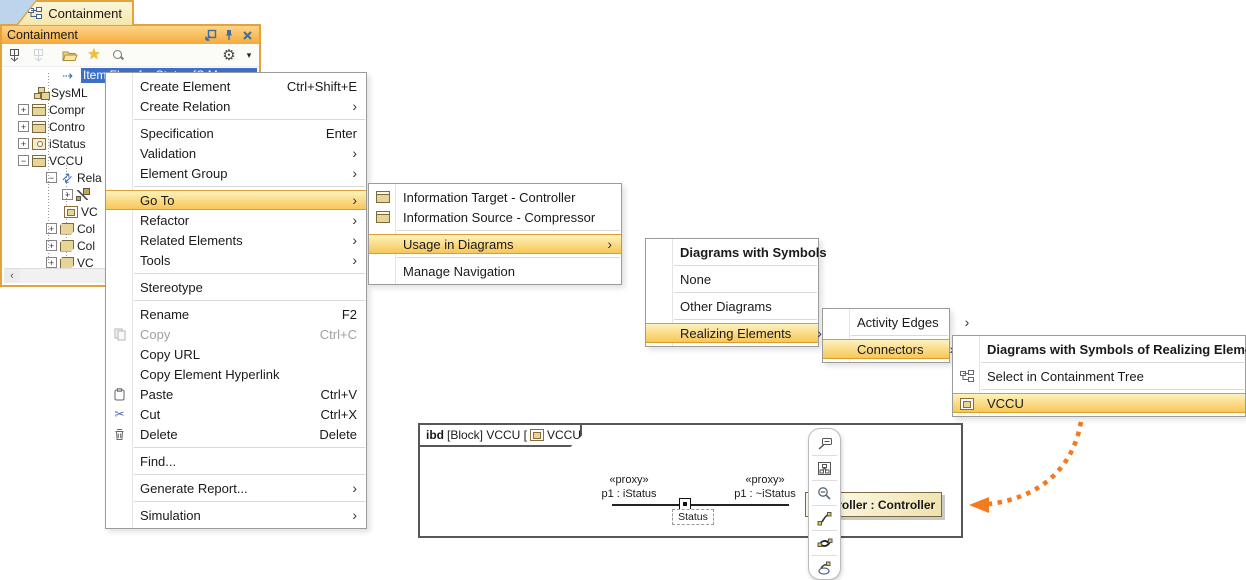  Describe the element at coordinates (732, 306) in the screenshot. I see `menu-item-other-diagrams: Other Diagrams` at that location.